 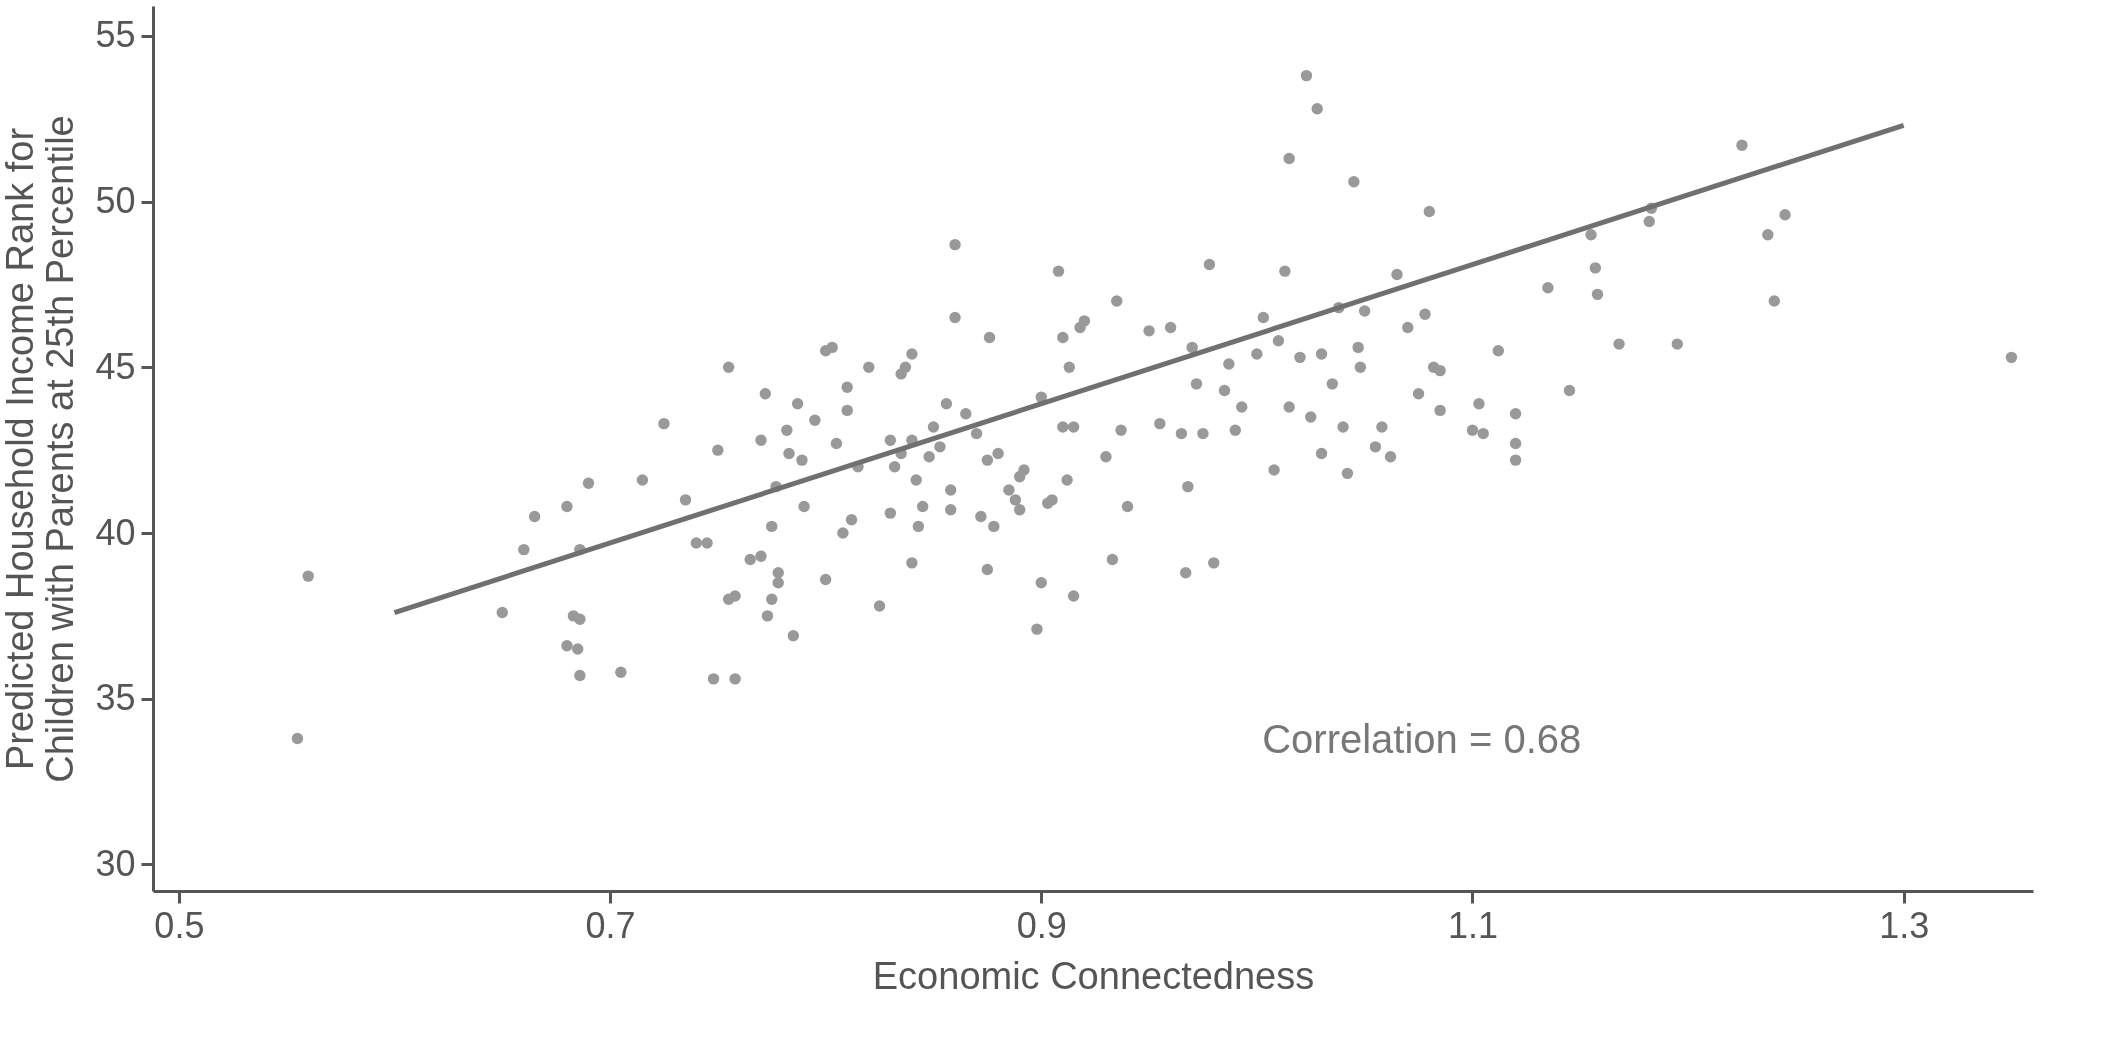 I want to click on y-tick-label: 55, so click(x=115, y=35).